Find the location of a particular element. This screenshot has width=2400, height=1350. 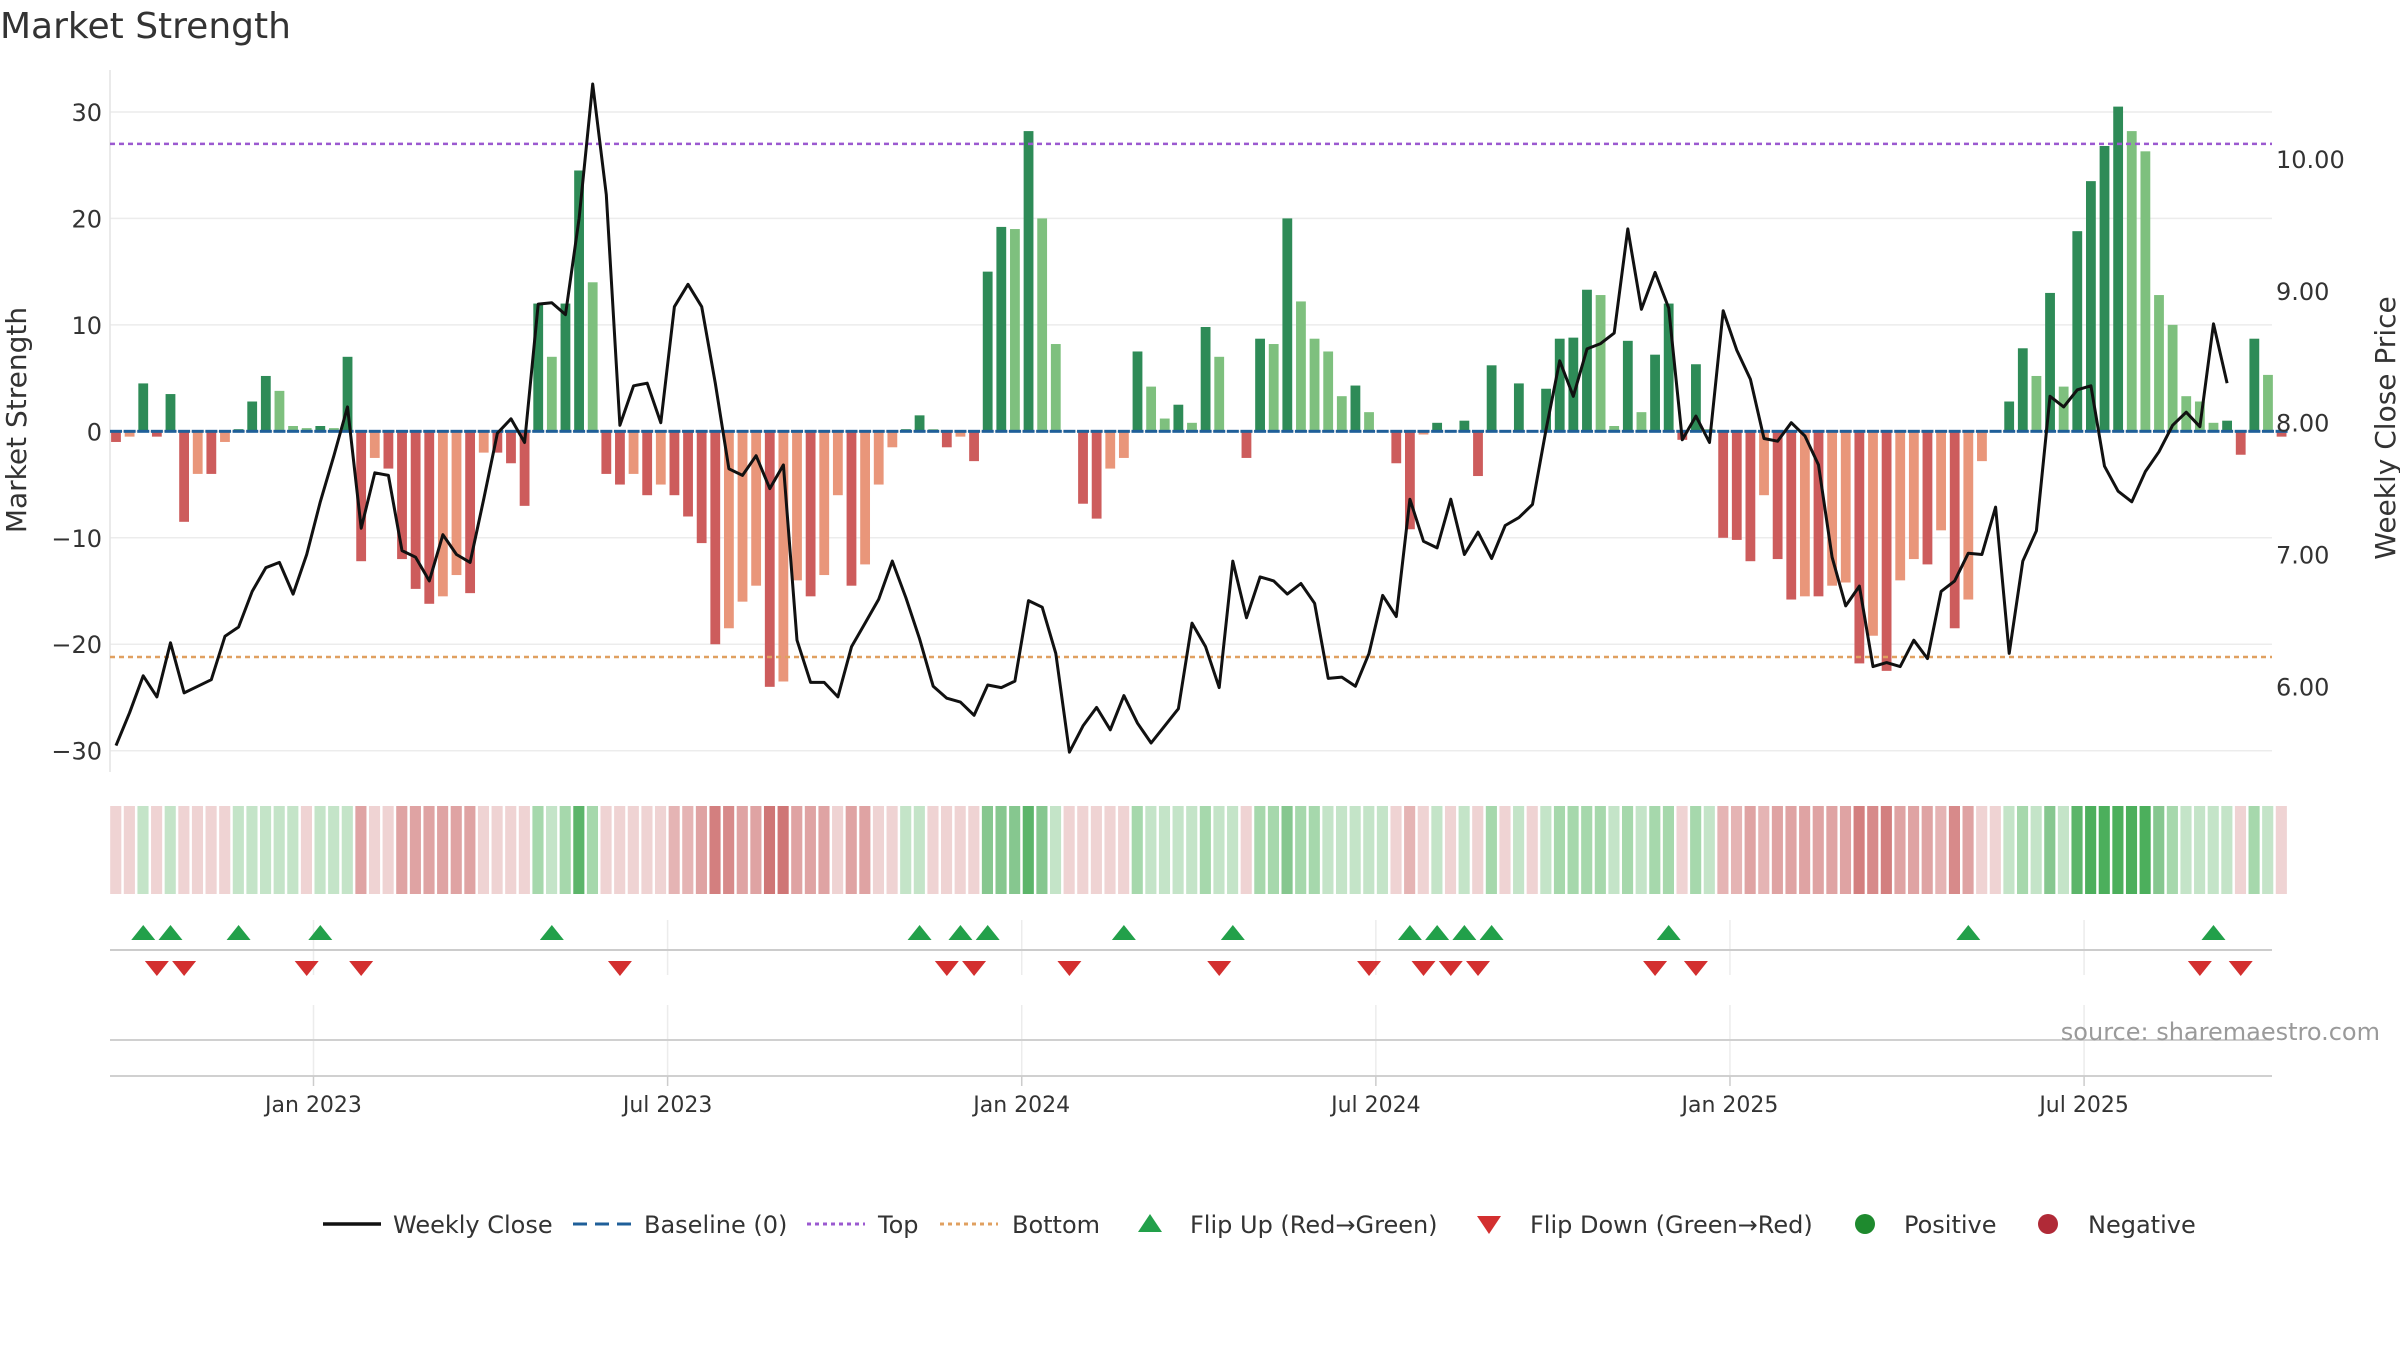

legend-label: Top is located at coordinates (898, 1225).